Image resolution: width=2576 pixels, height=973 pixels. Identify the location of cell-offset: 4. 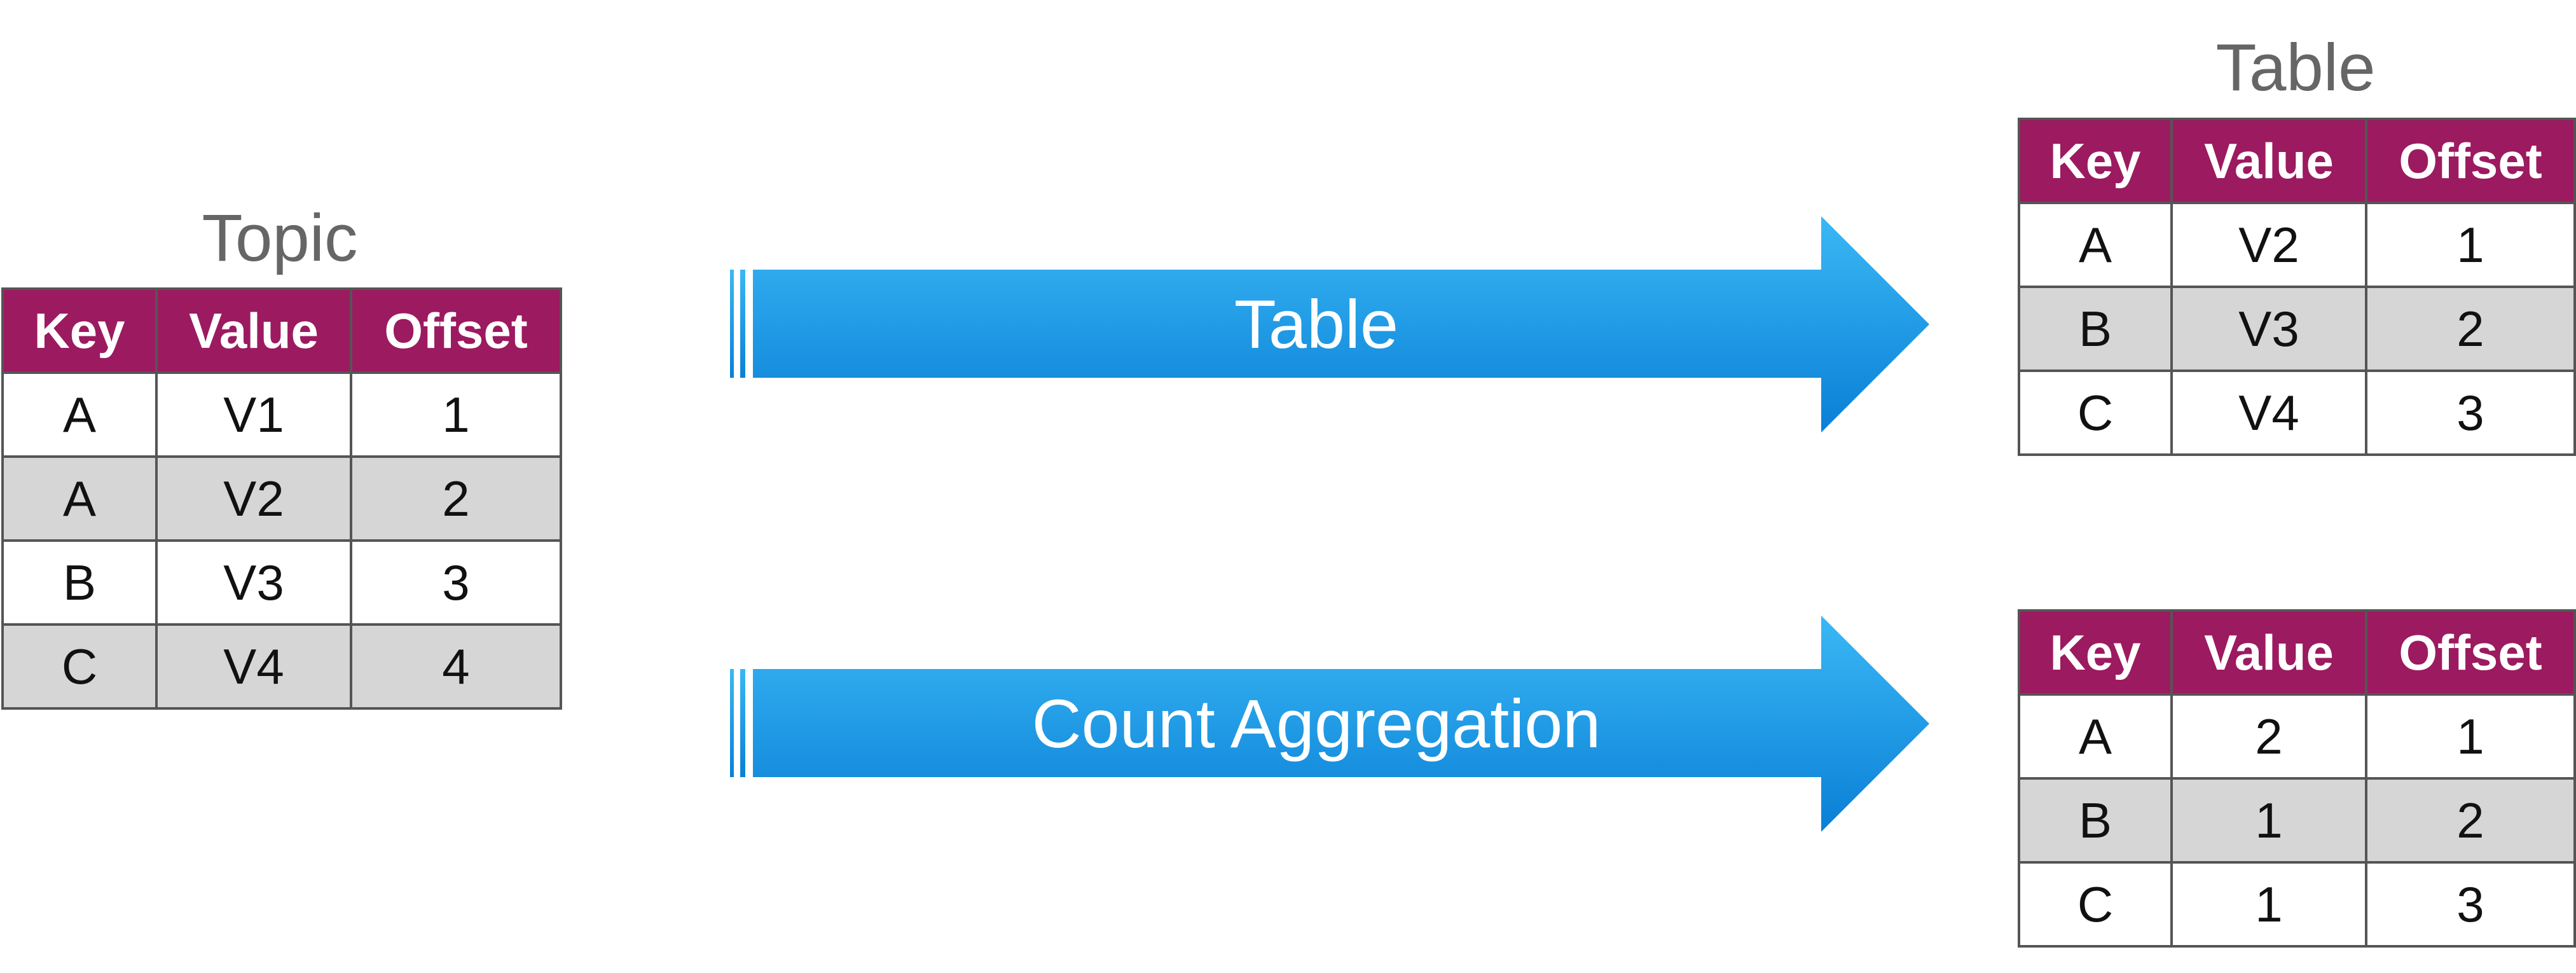
(456, 666).